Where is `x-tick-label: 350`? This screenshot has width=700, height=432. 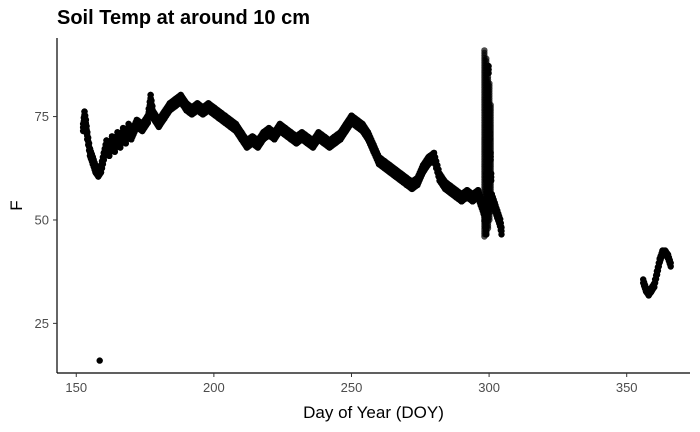
x-tick-label: 350 is located at coordinates (627, 387).